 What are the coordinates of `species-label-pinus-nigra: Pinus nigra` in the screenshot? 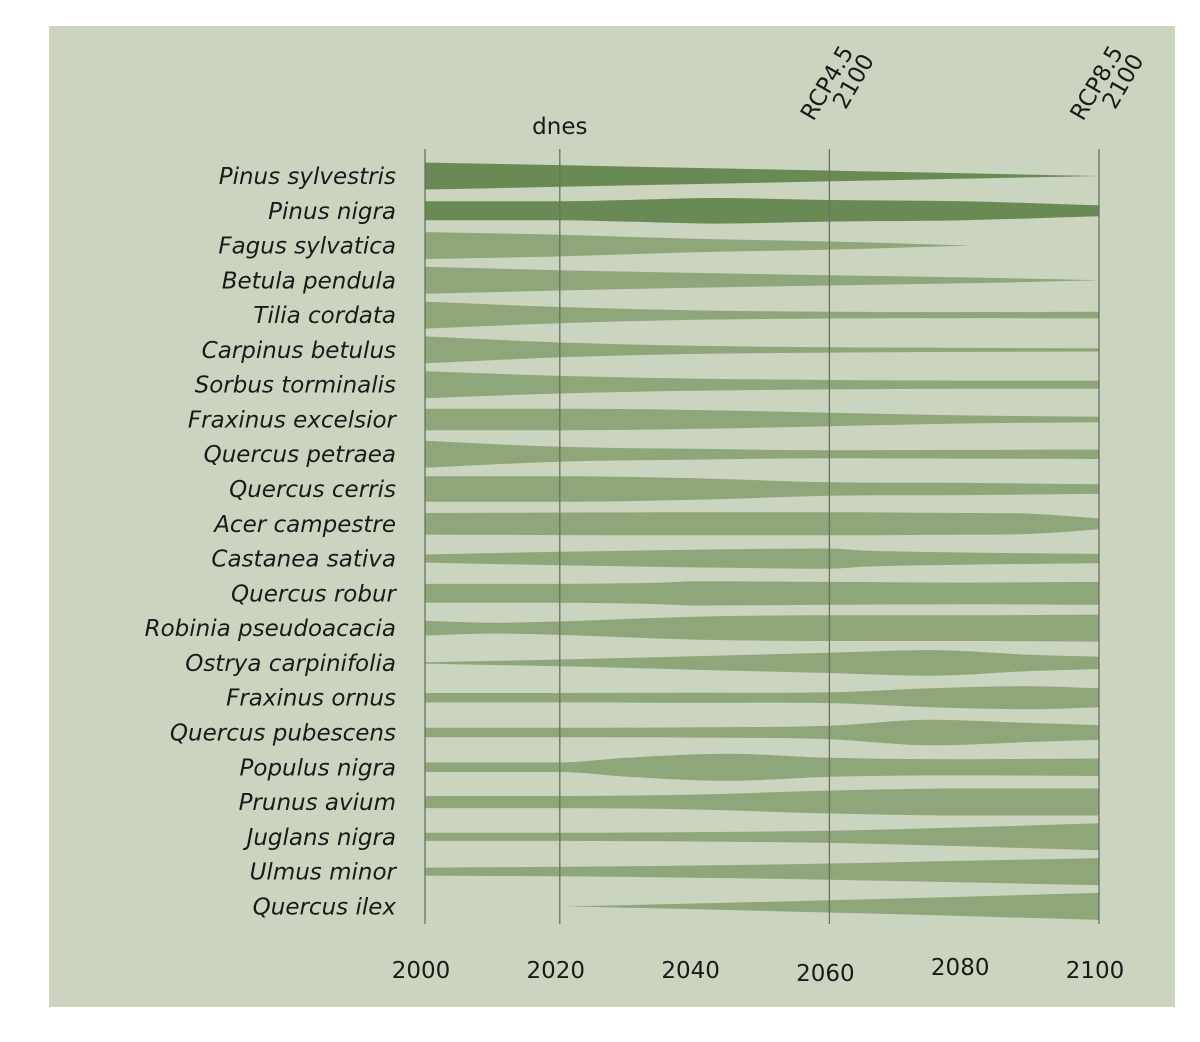 It's located at (332, 212).